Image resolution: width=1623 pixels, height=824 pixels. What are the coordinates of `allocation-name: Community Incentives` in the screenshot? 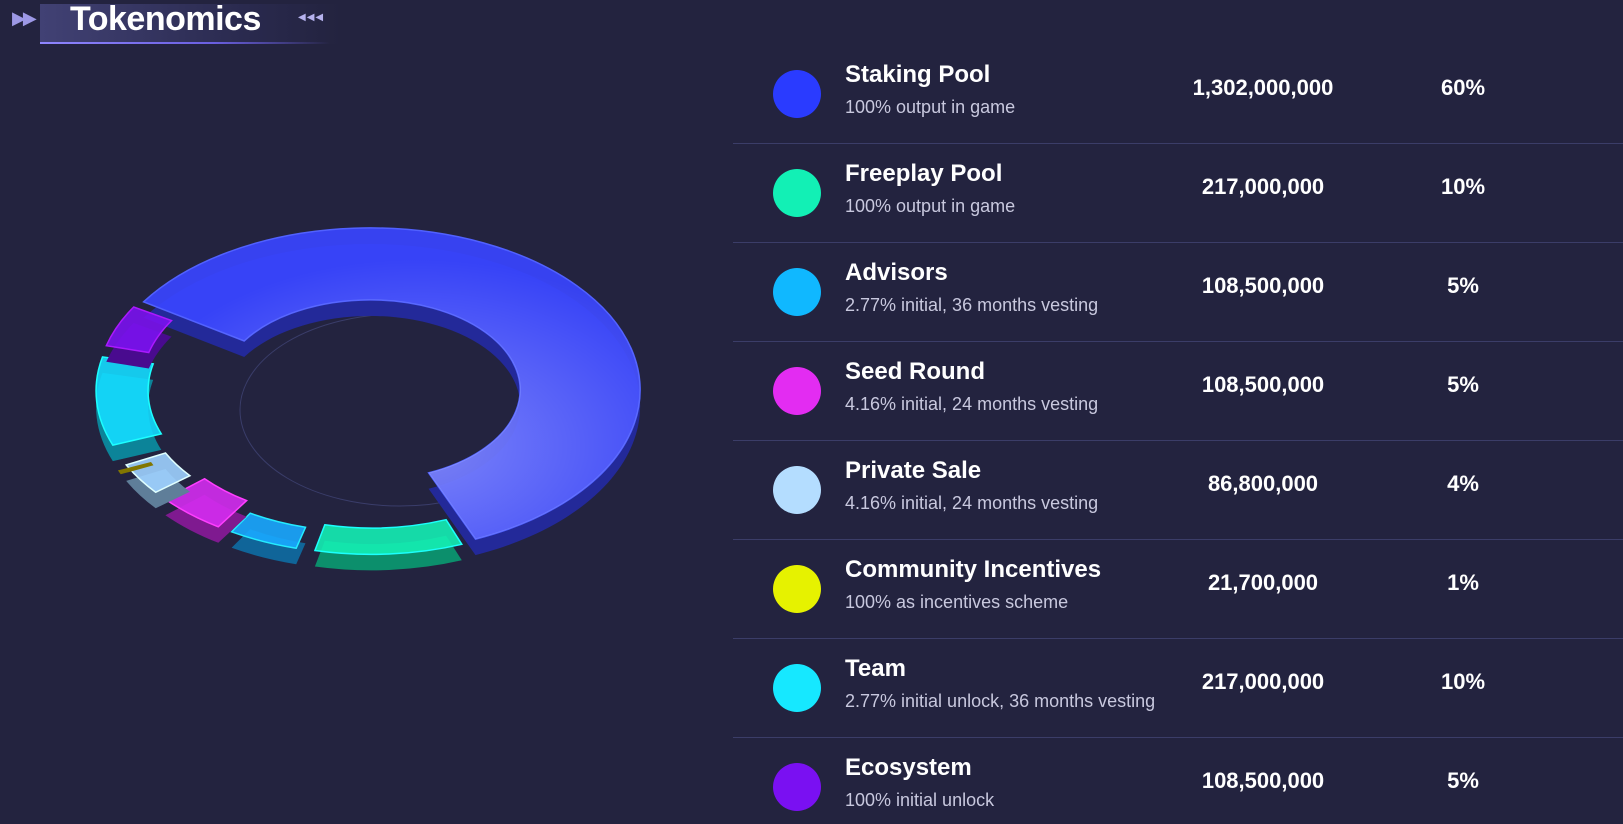 It's located at (973, 569).